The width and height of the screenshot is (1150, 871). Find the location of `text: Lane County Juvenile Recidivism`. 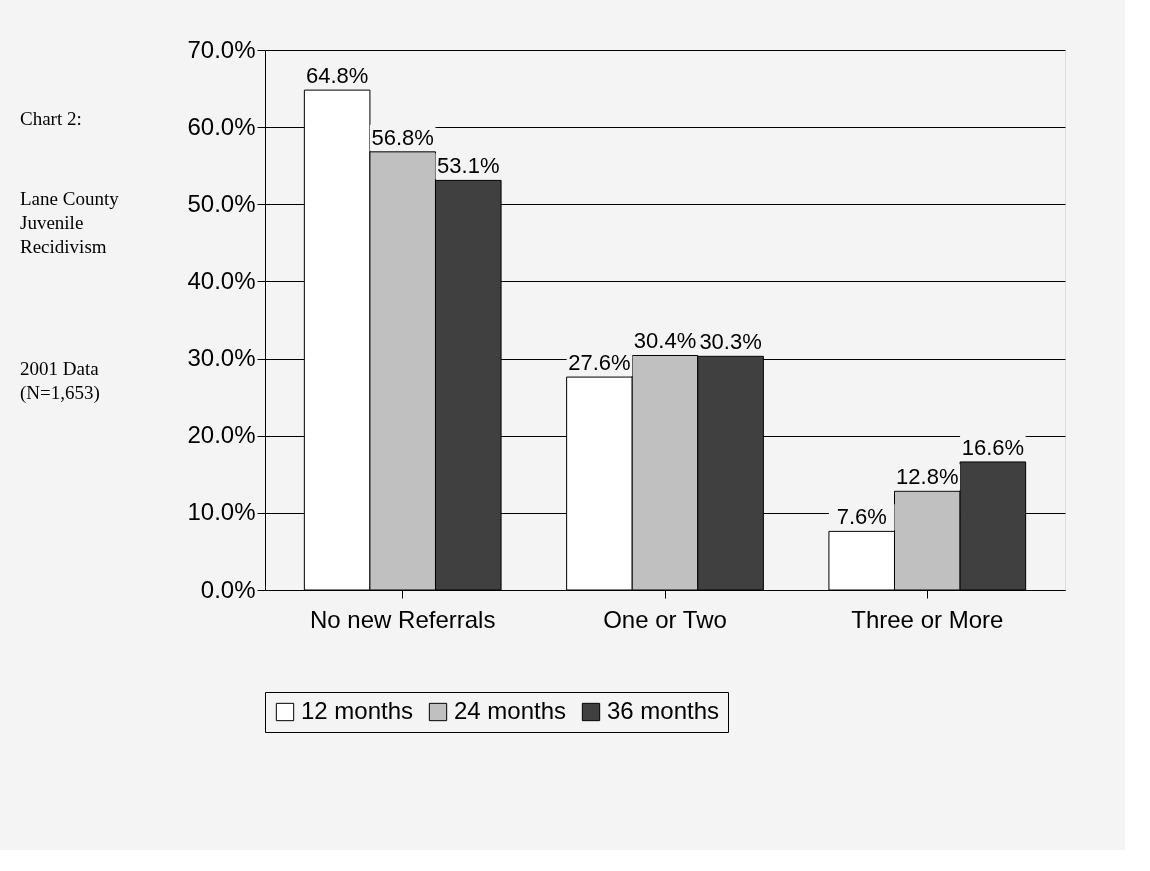

text: Lane County Juvenile Recidivism is located at coordinates (70, 222).